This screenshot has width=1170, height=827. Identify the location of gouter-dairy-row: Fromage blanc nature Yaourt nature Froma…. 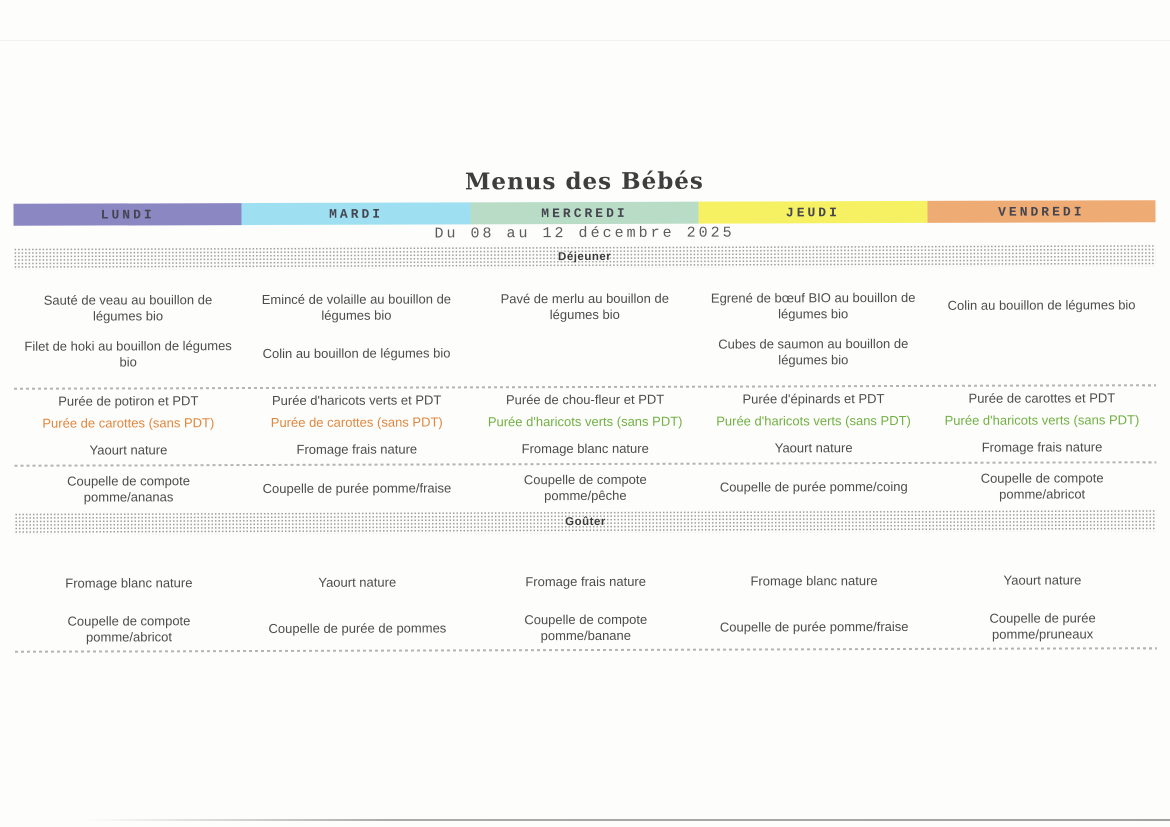
(586, 582).